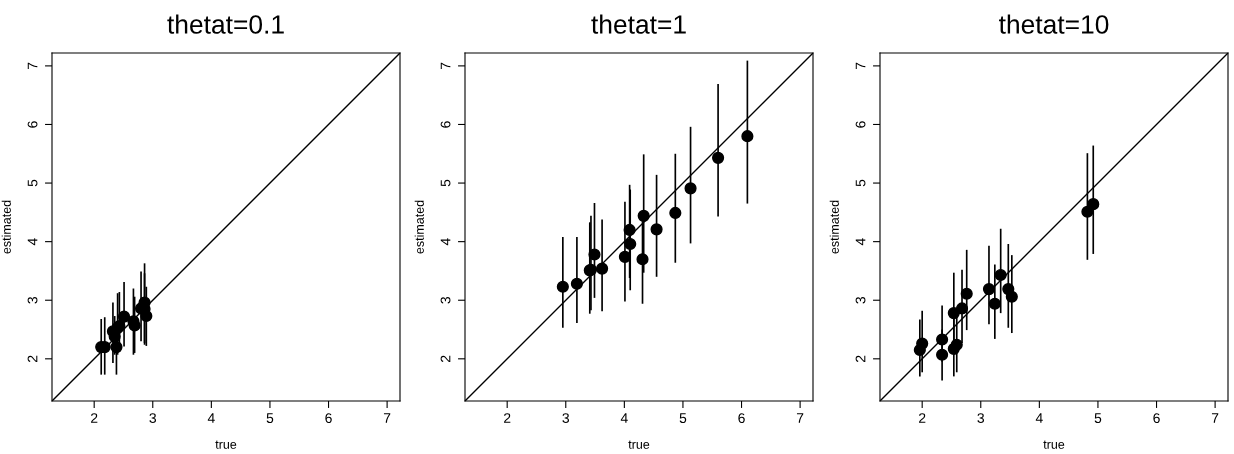  Describe the element at coordinates (638, 24) in the screenshot. I see `chart-title: thetat=1` at that location.